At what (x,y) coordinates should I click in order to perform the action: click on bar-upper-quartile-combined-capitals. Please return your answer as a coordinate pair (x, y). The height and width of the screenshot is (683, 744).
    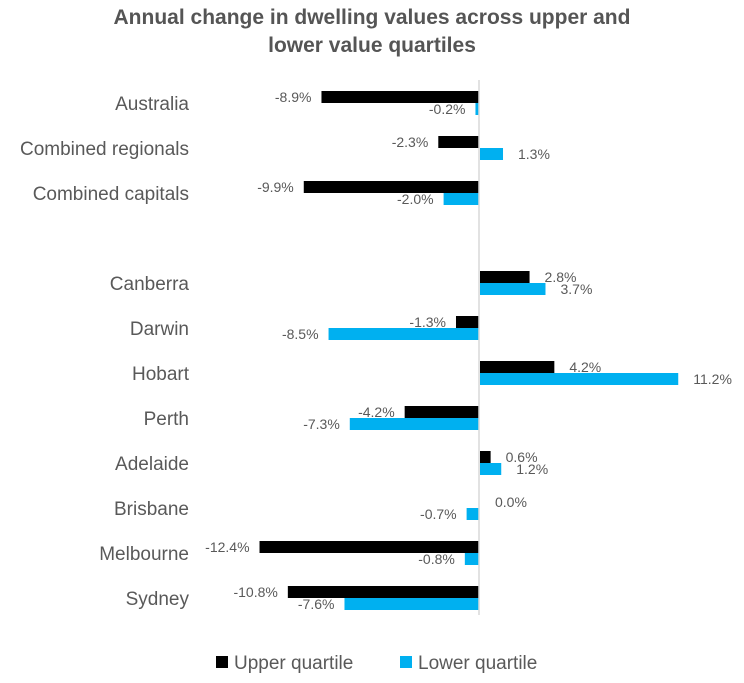
    Looking at the image, I should click on (391, 187).